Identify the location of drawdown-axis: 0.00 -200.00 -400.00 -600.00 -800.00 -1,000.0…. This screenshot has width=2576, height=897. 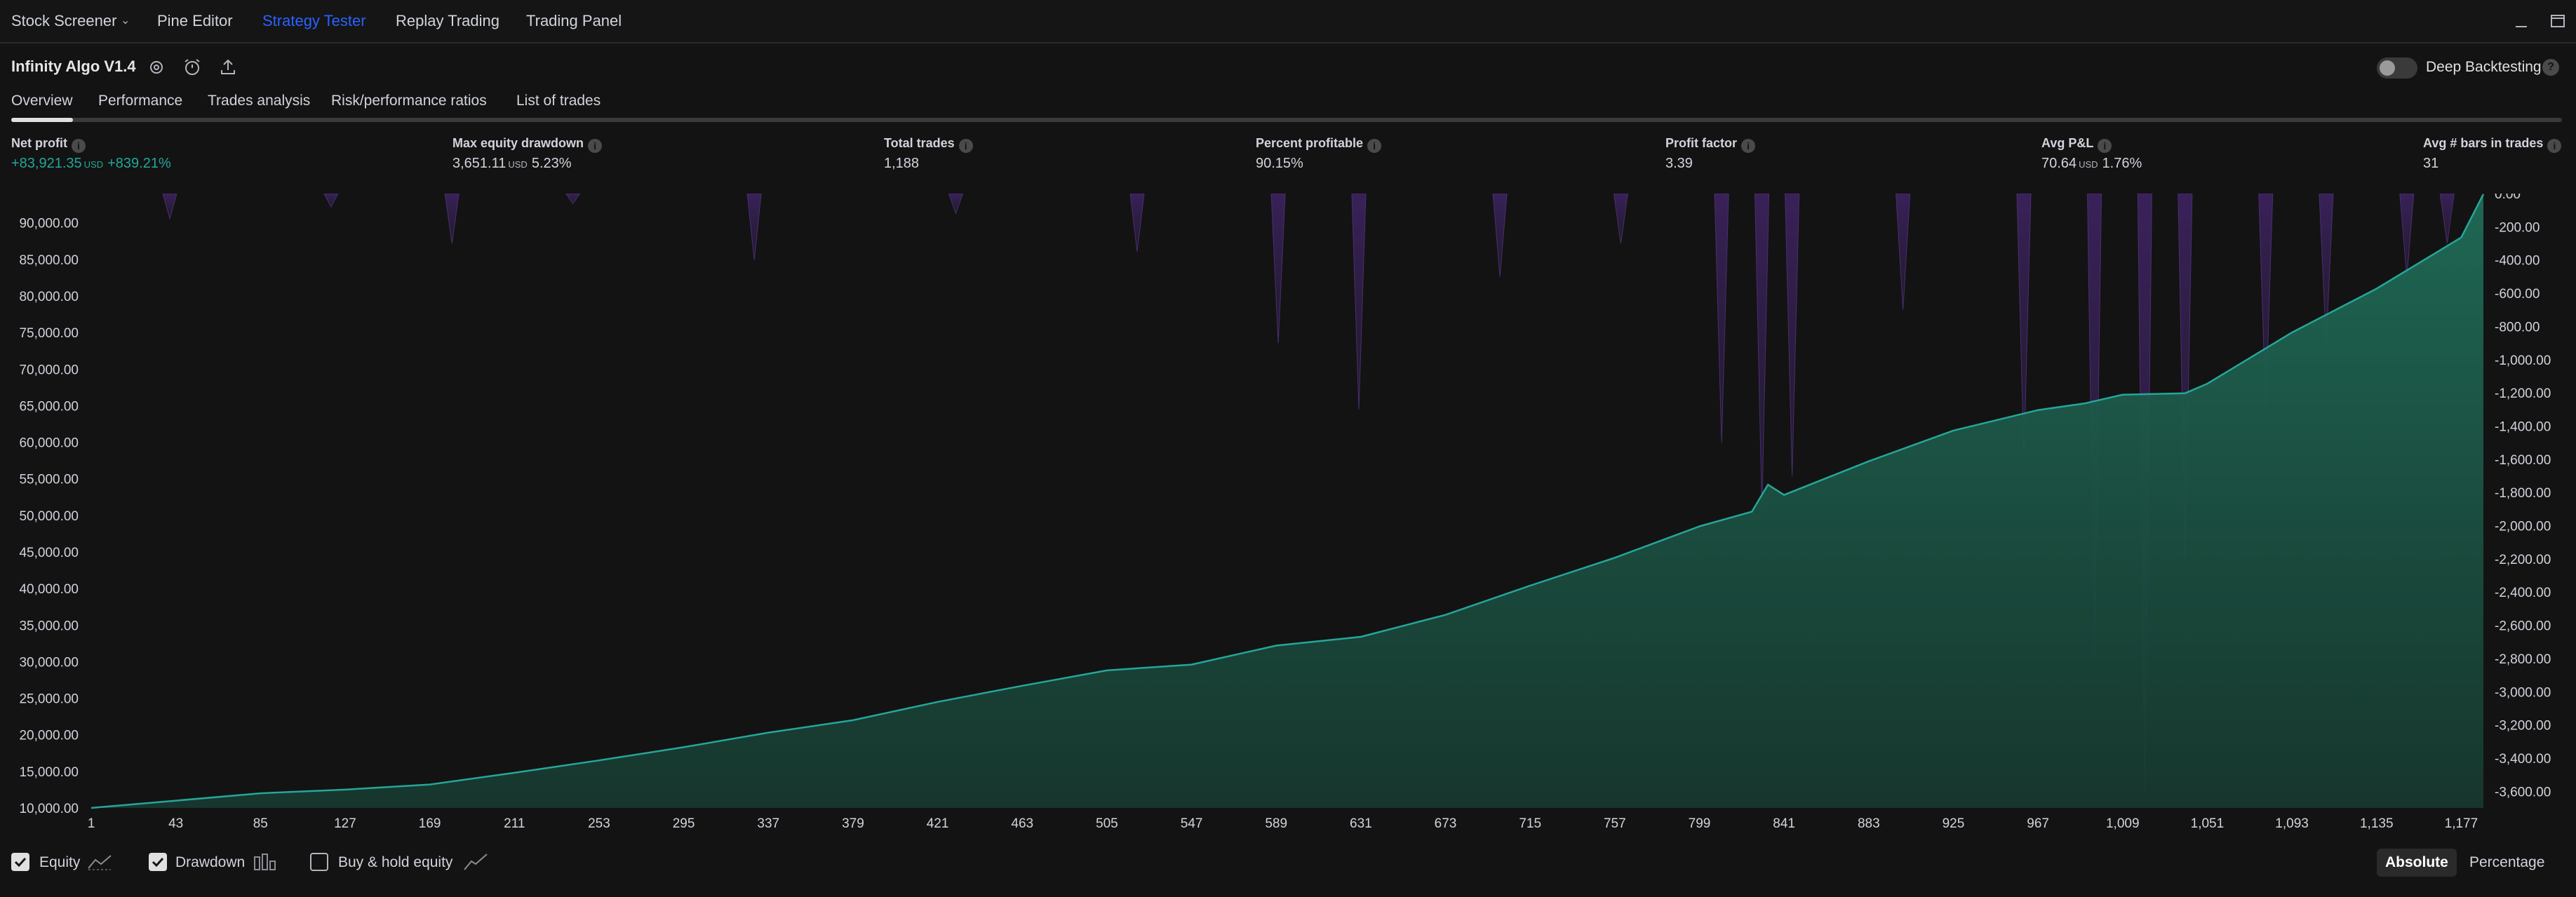
(2523, 497).